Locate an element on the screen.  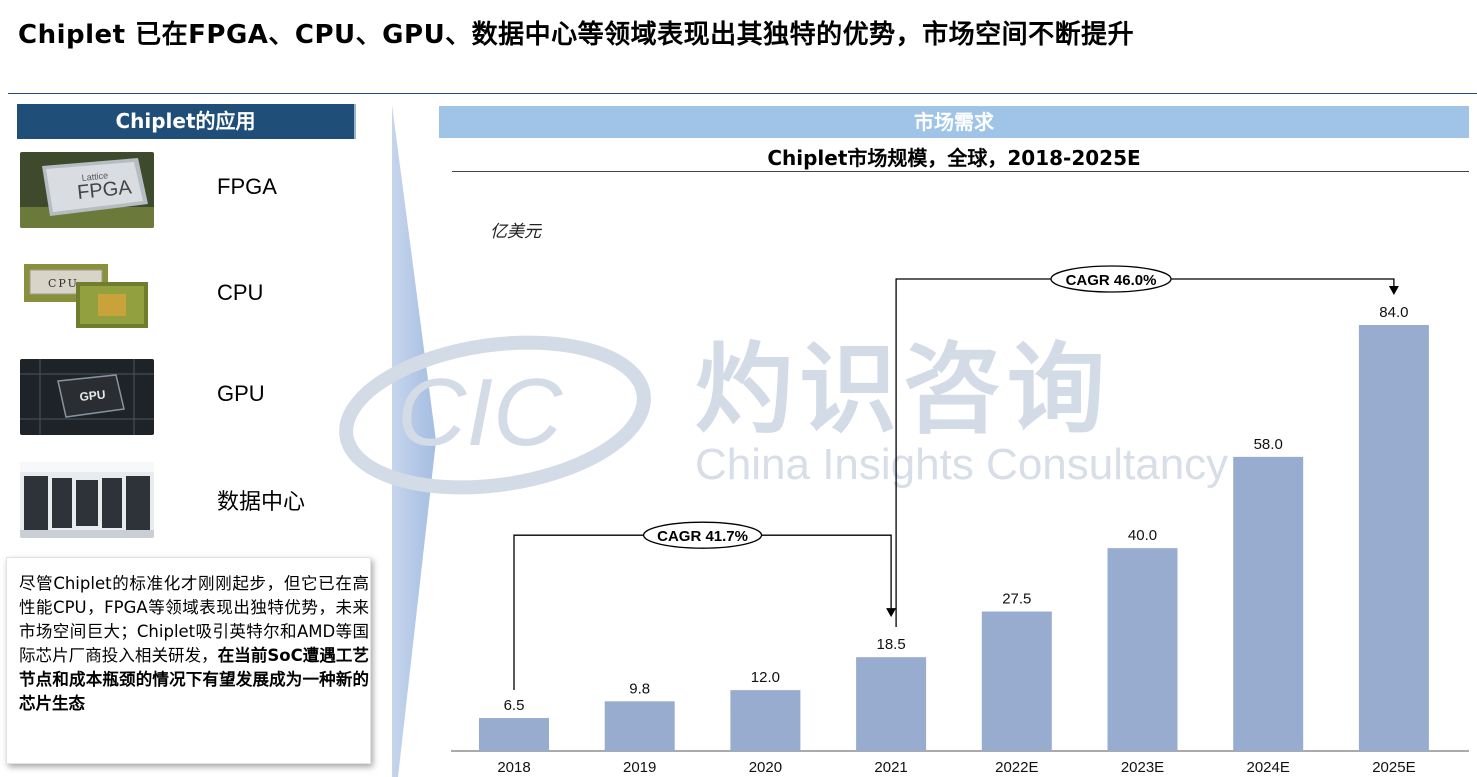
gpu-chip-text: GPU is located at coordinates (92, 395).